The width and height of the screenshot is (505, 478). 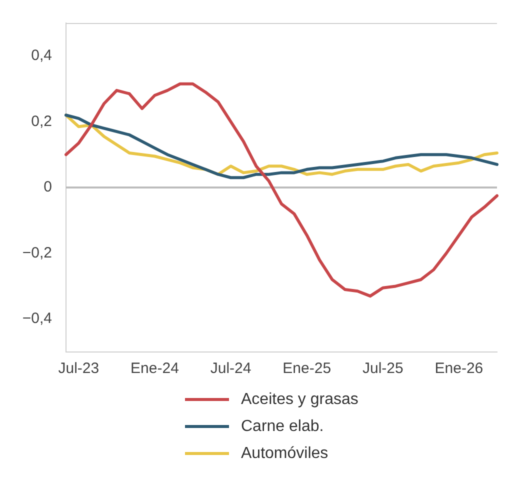 What do you see at coordinates (299, 399) in the screenshot?
I see `legend-label: Aceites y grasas` at bounding box center [299, 399].